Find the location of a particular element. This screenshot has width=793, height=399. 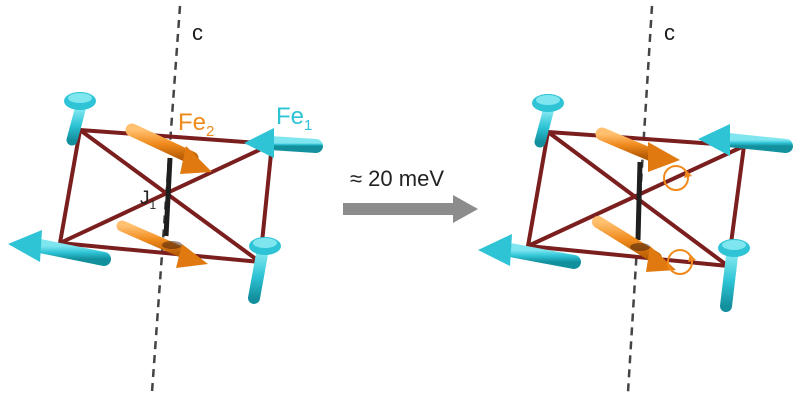

j1-bond-right is located at coordinates (639, 201).